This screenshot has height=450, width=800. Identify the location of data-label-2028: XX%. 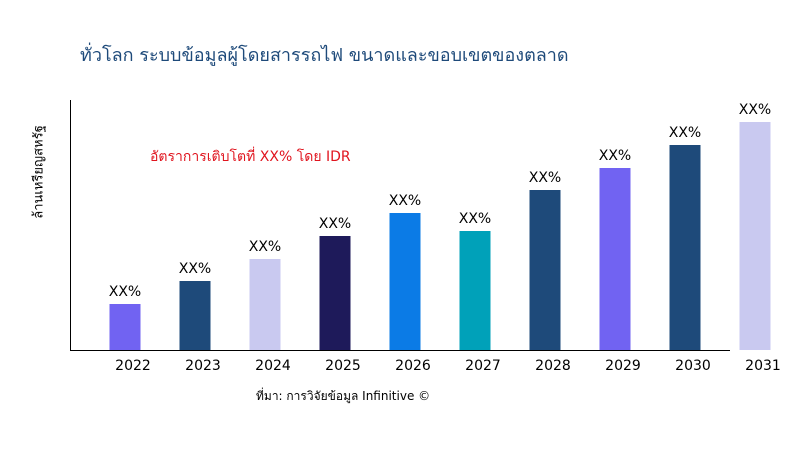
(545, 178).